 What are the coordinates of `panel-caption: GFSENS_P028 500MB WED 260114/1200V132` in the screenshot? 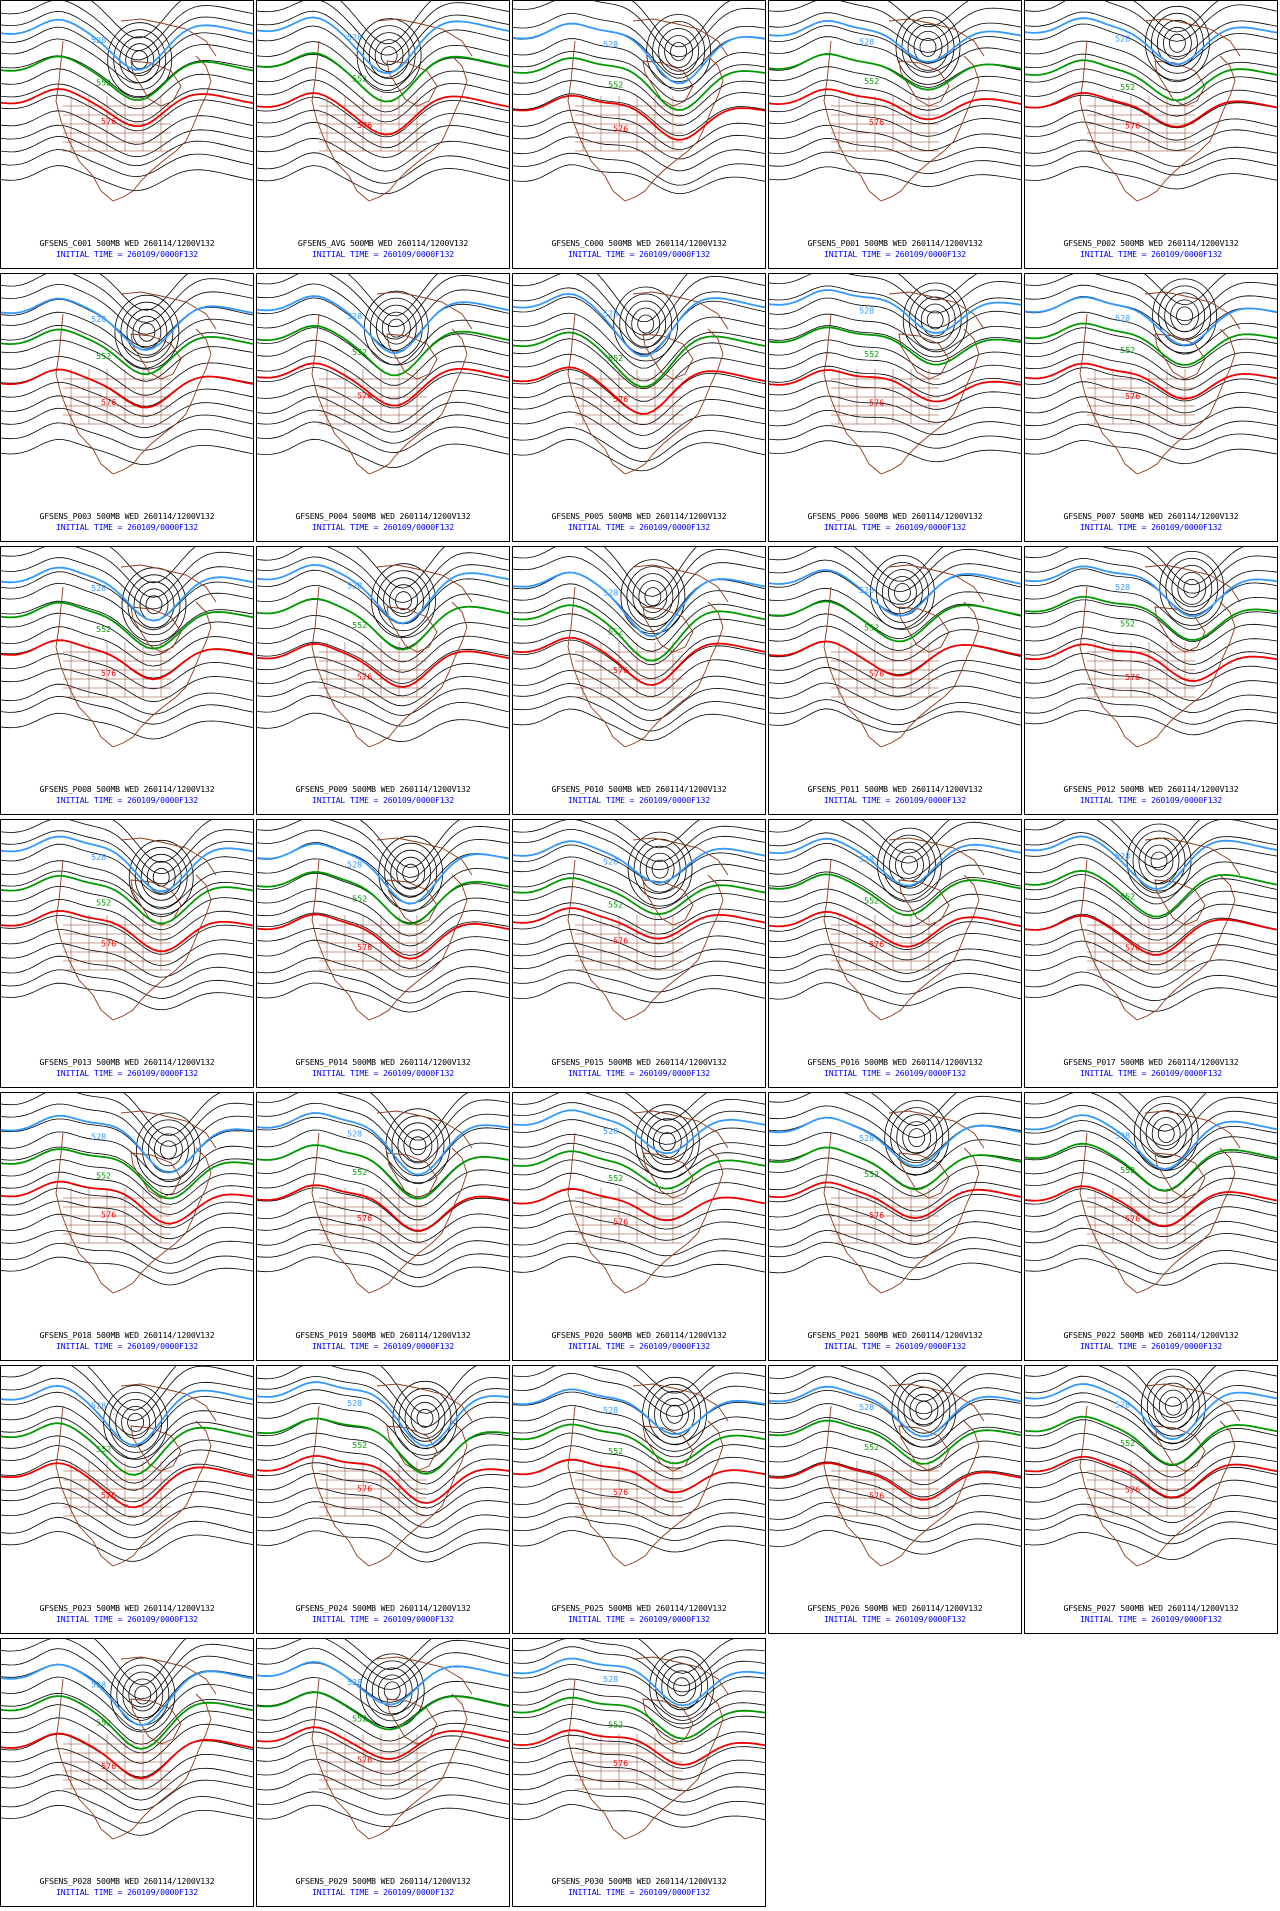 It's located at (127, 1881).